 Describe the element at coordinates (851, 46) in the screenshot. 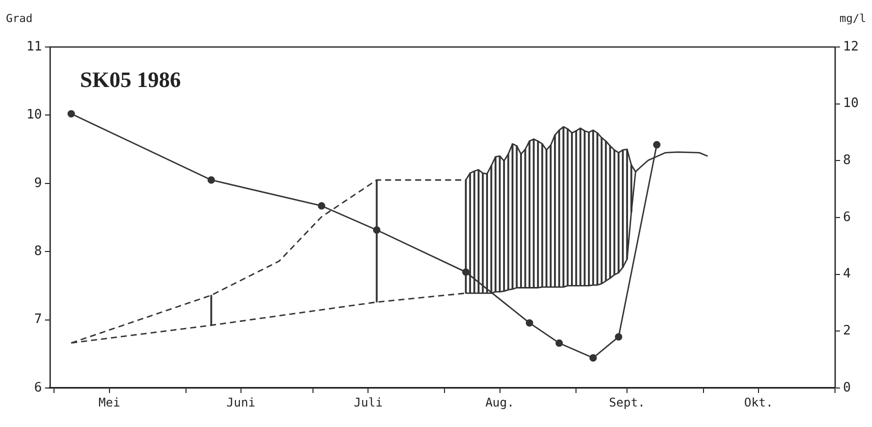

I see `y2-tick-label: 12` at that location.